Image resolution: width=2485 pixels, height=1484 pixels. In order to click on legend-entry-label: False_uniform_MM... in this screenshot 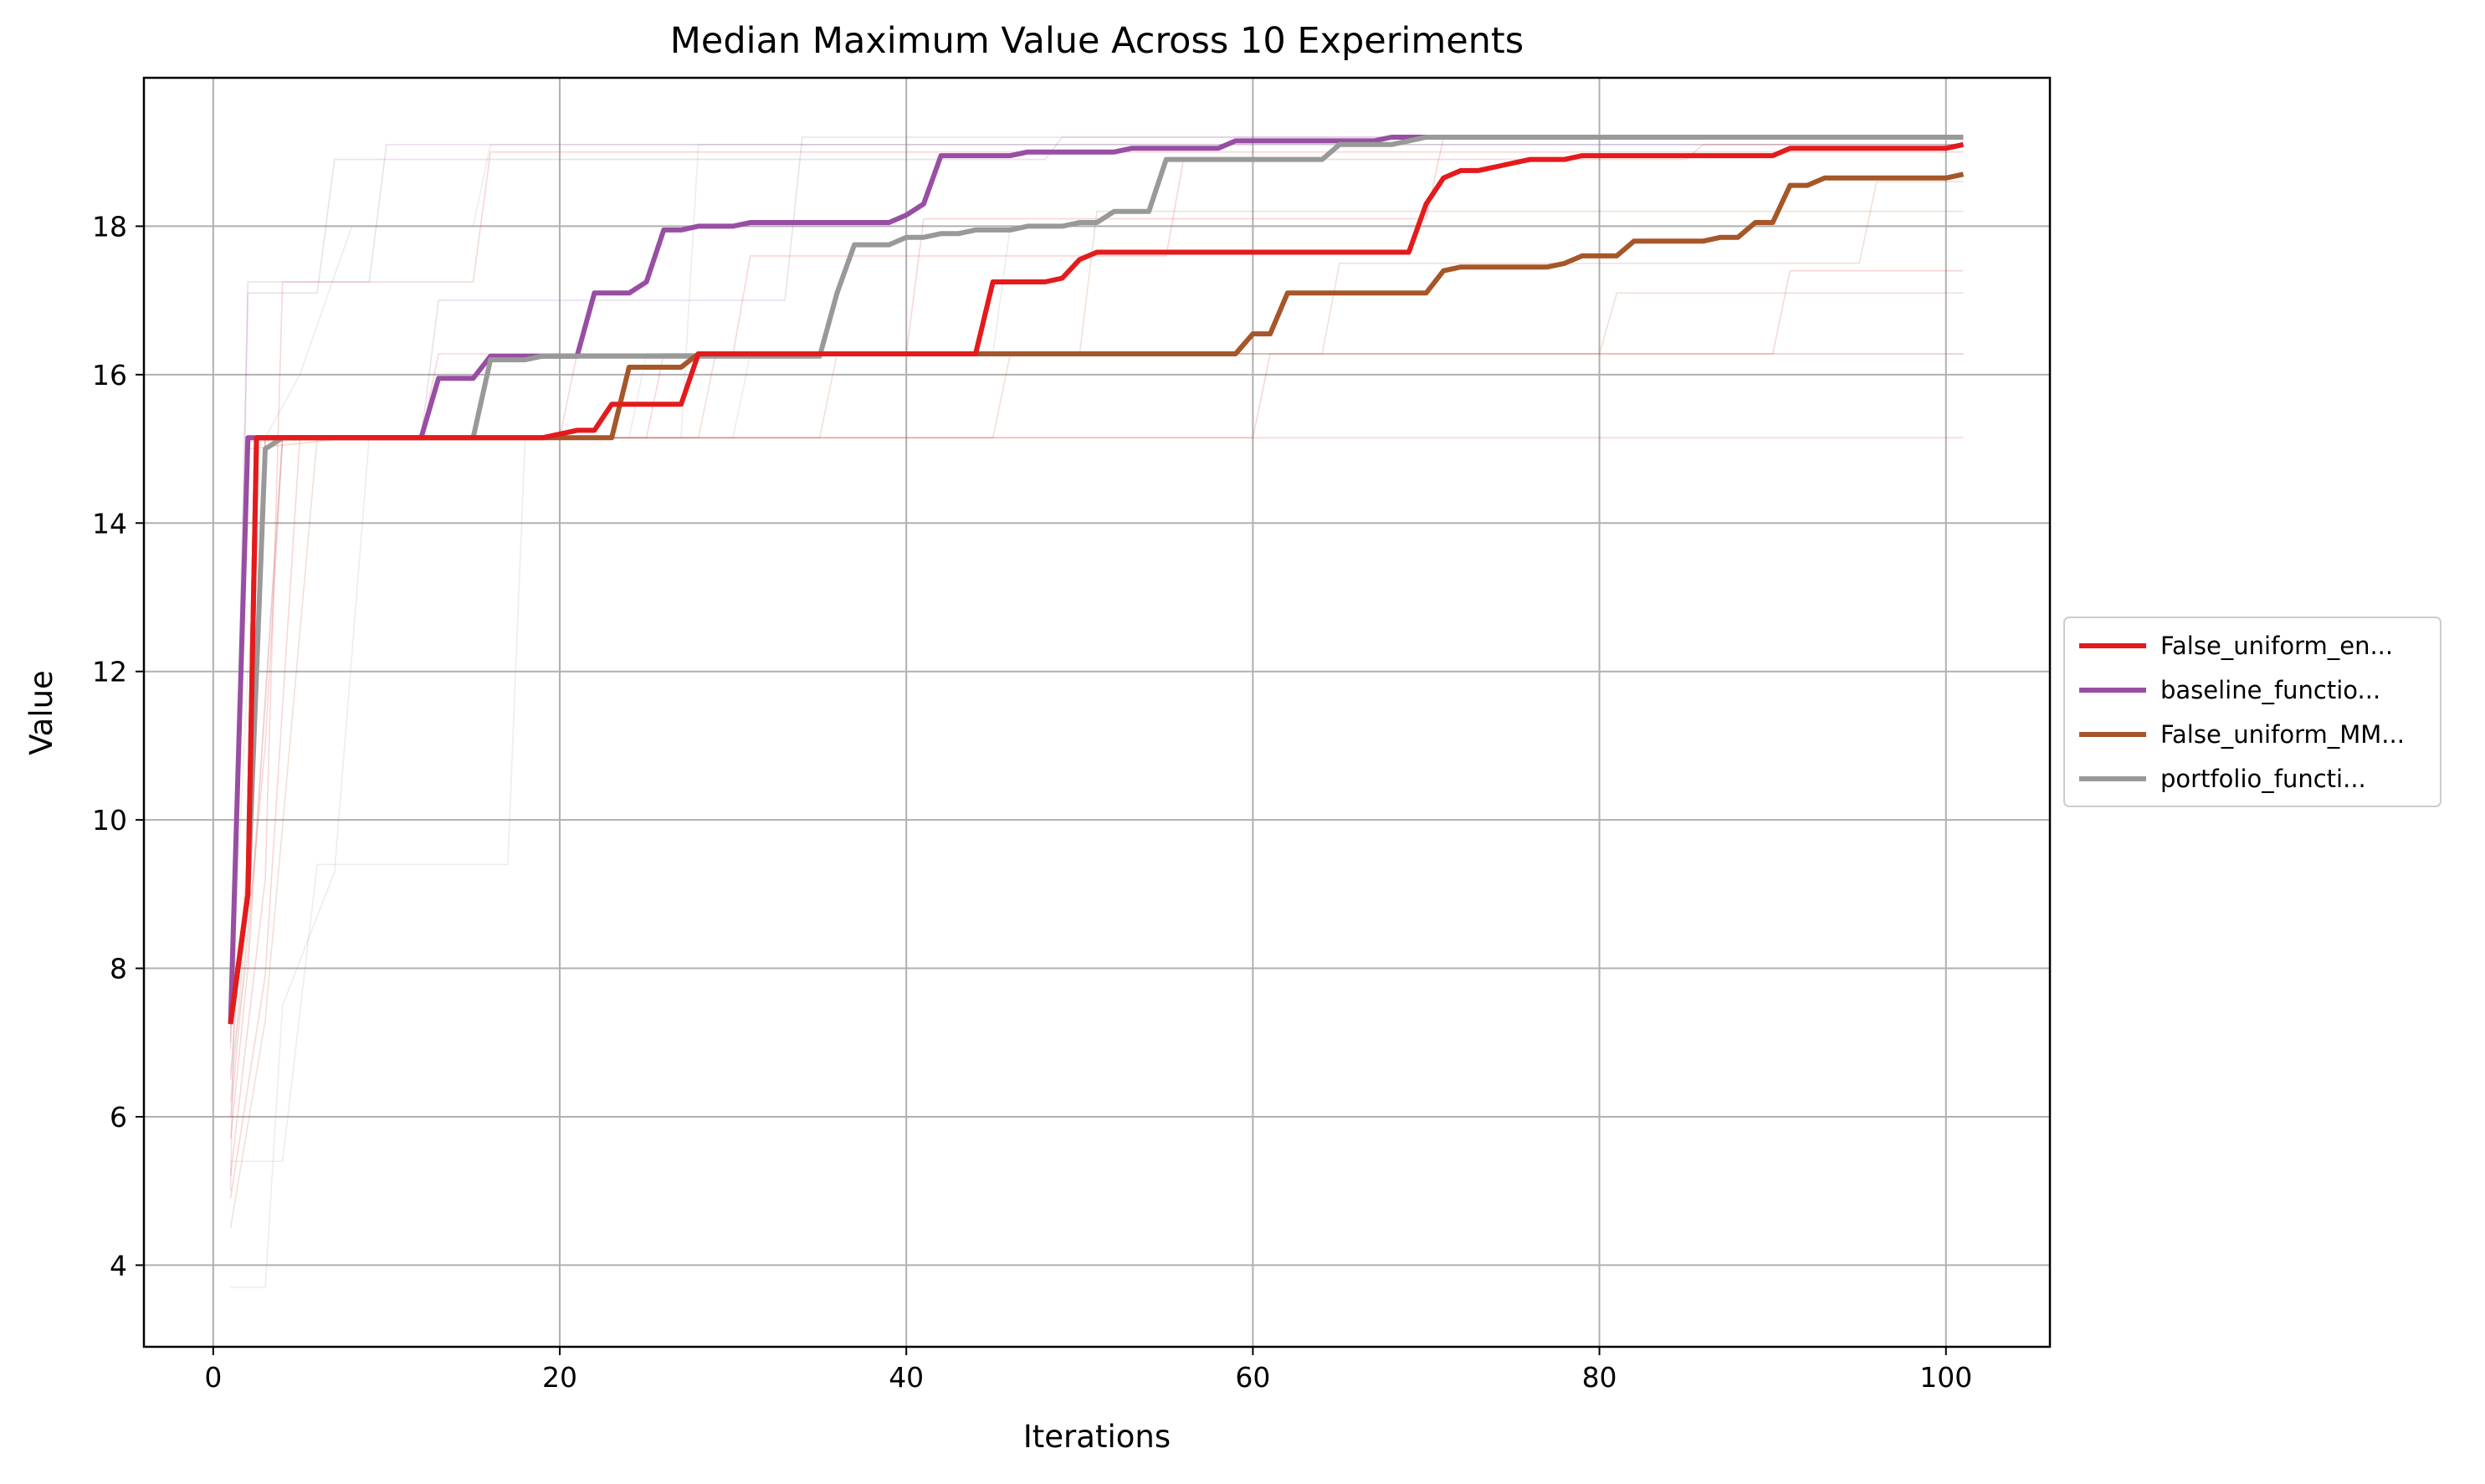, I will do `click(2282, 734)`.